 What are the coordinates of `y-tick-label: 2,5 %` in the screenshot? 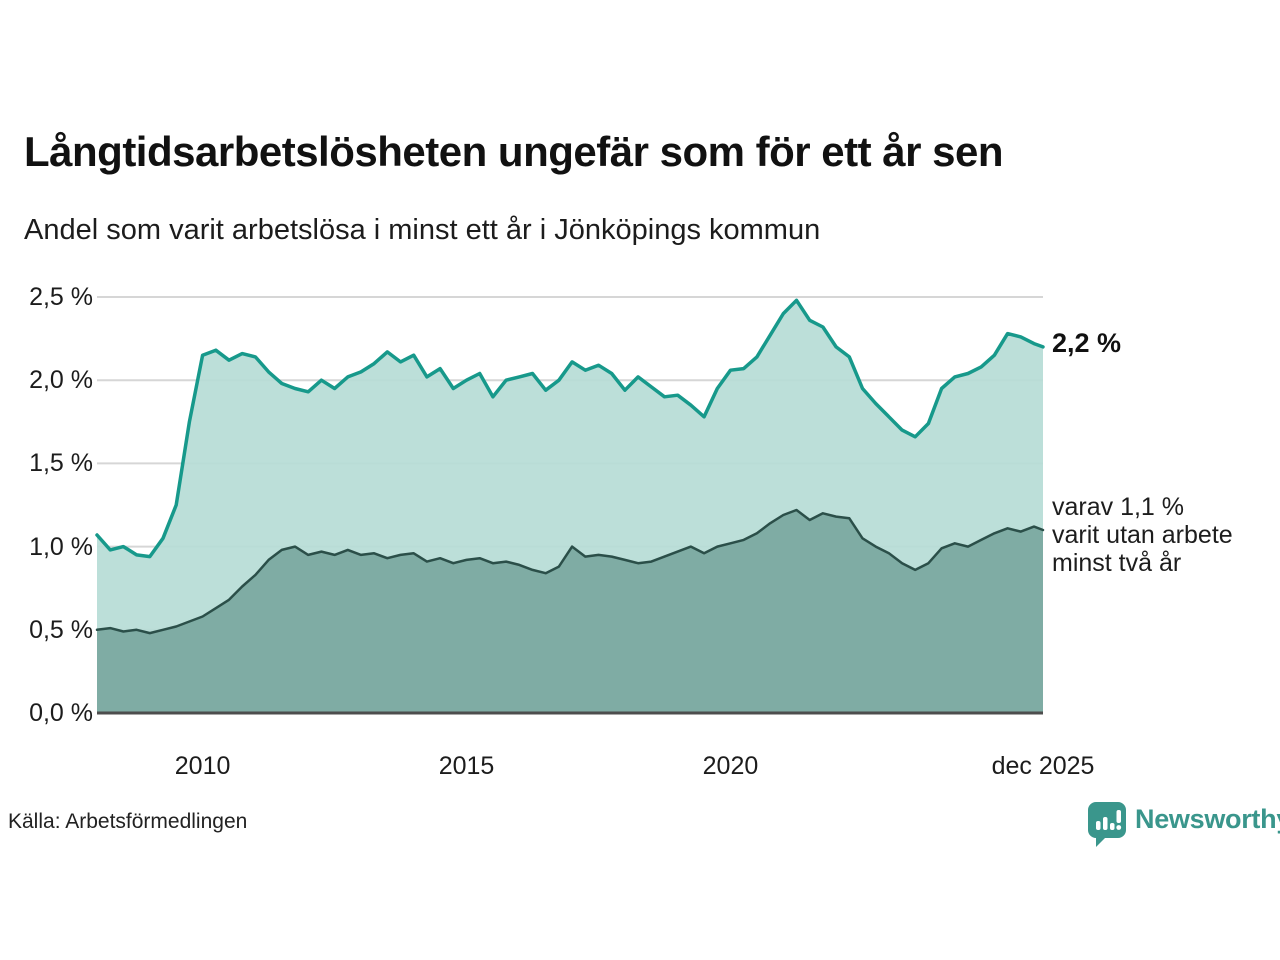 It's located at (61, 297).